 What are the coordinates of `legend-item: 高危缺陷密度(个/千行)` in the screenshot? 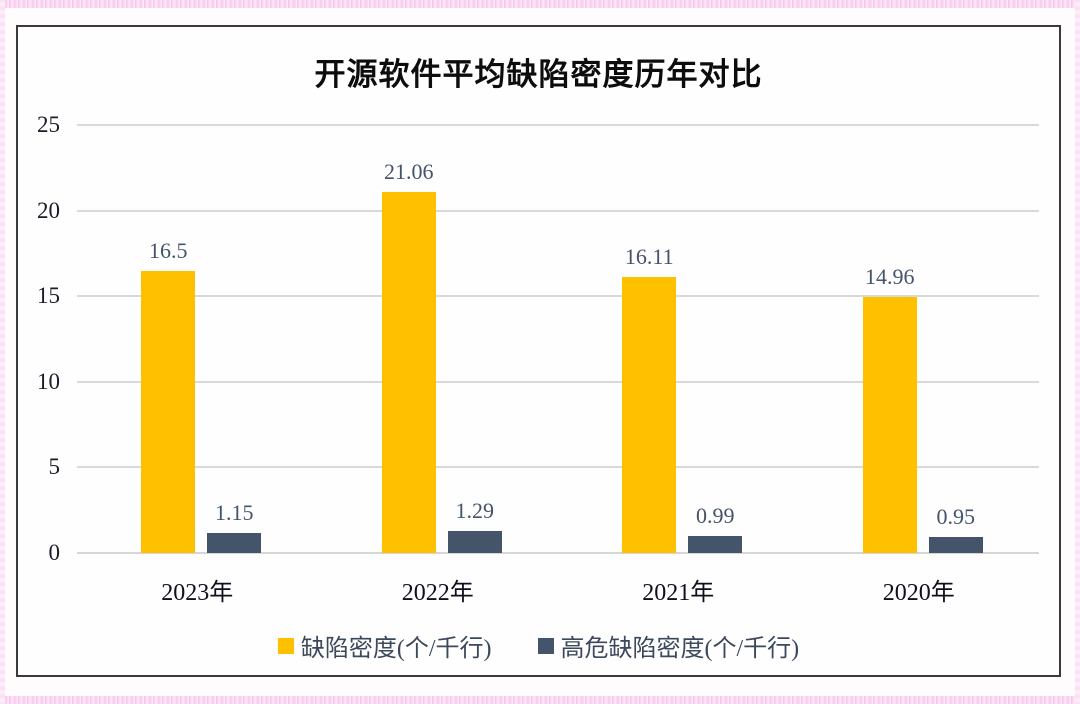 It's located at (668, 645).